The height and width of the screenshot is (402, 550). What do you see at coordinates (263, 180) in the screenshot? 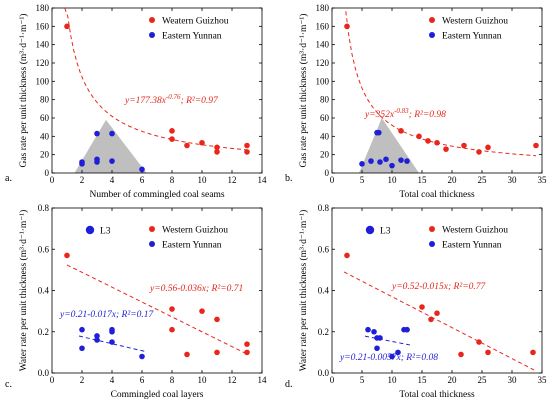
I see `x-tick-label: 14` at bounding box center [263, 180].